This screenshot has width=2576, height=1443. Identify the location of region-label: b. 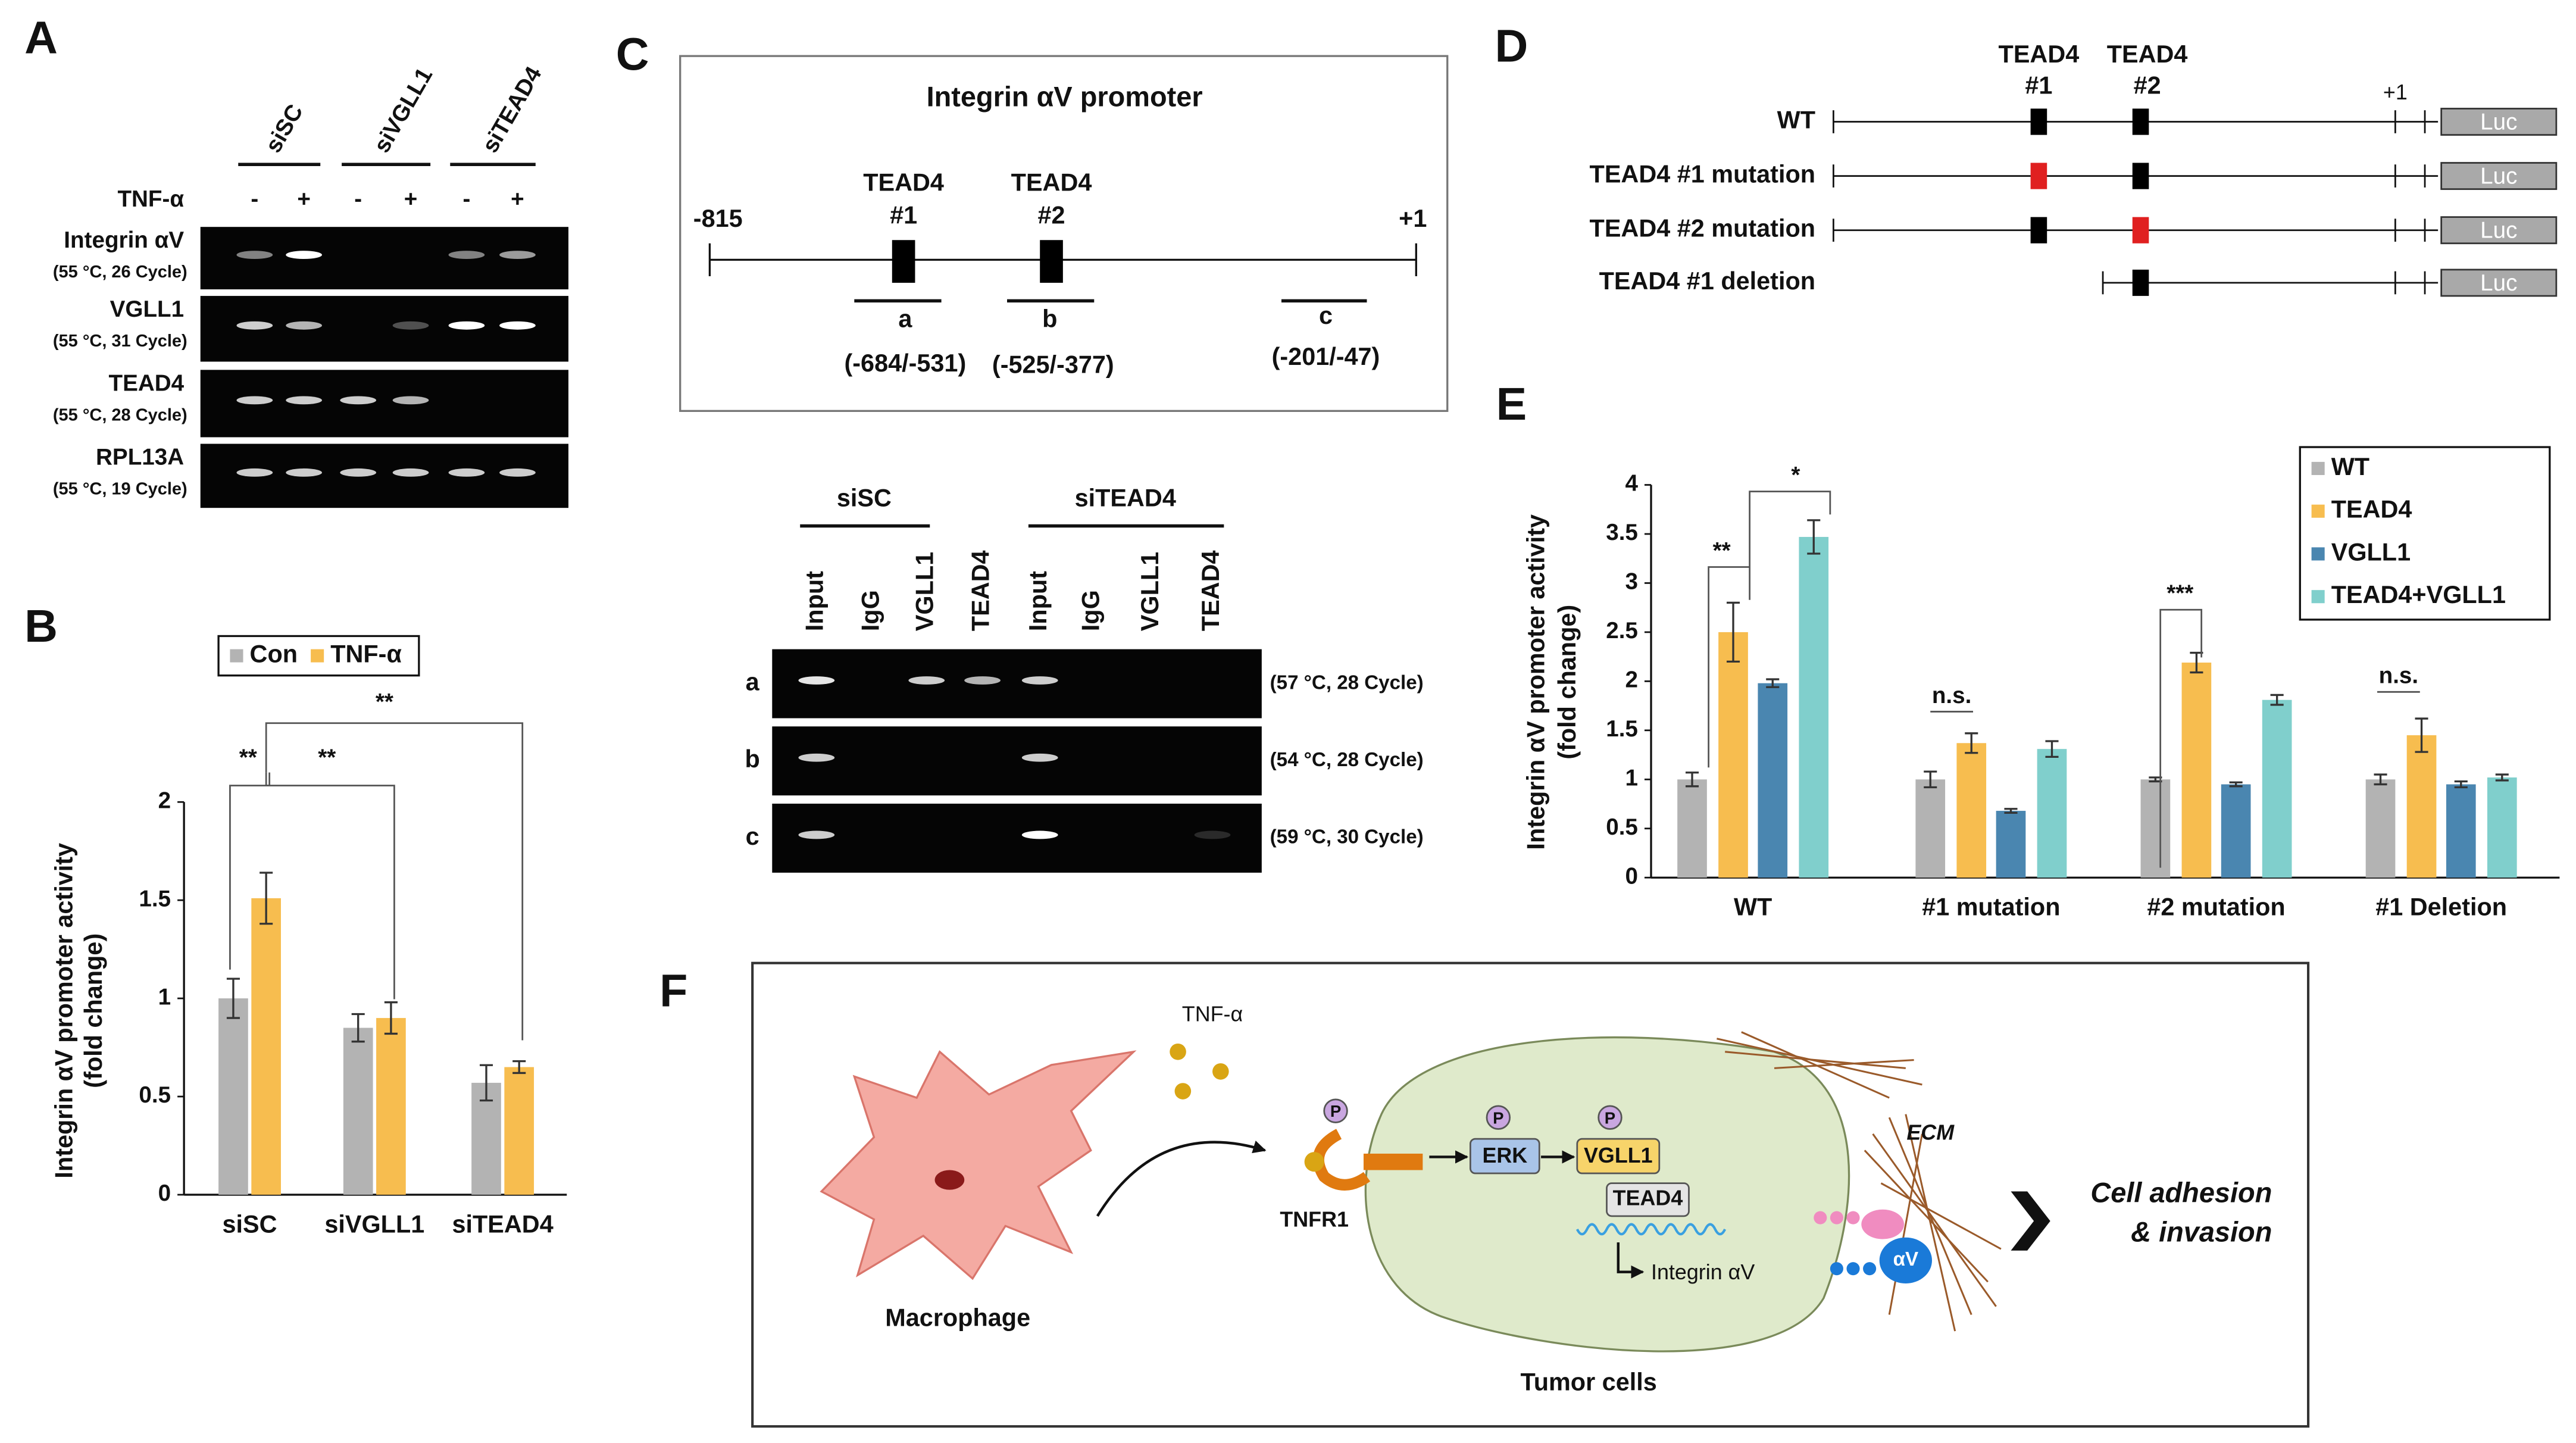
(752, 759).